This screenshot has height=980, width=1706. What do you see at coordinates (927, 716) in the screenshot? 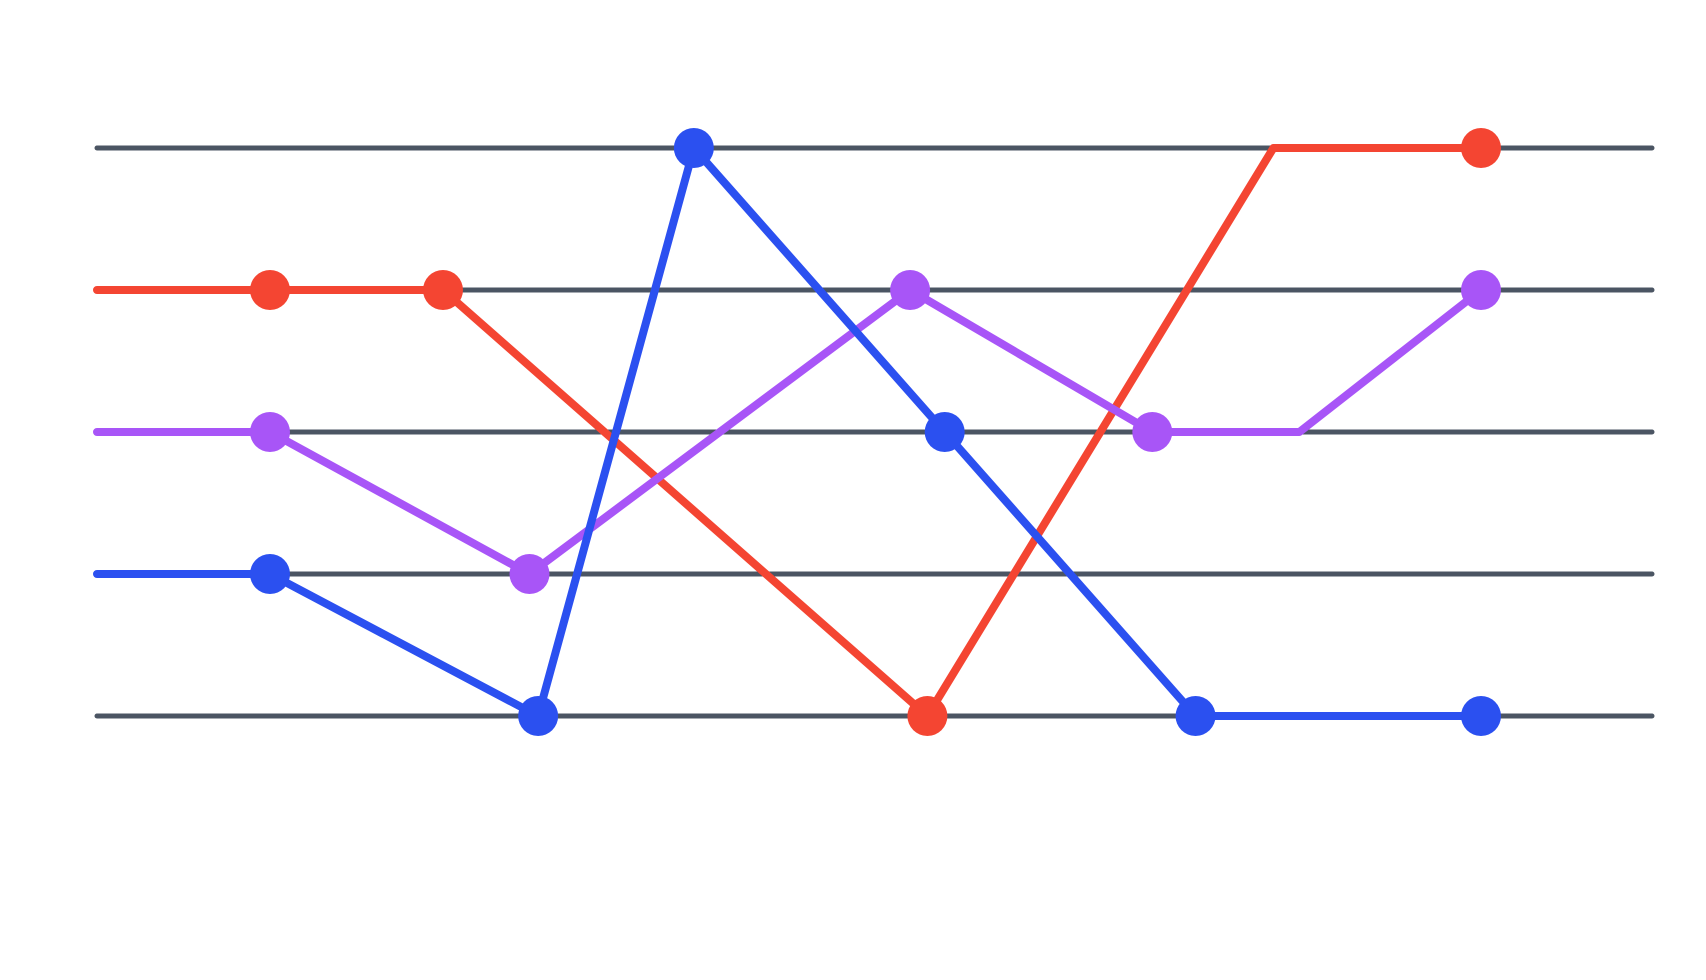
I see `data-point-s0-p3` at bounding box center [927, 716].